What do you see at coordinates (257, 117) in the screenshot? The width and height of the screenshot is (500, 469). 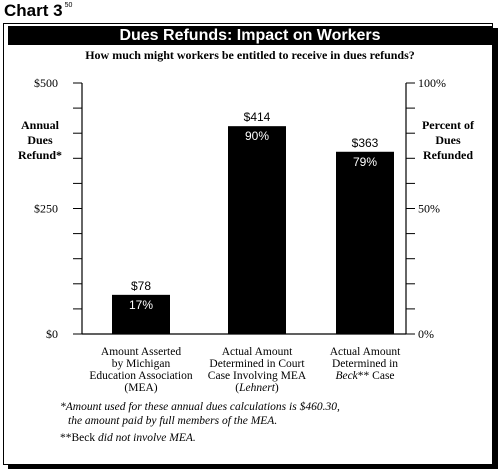 I see `bar-value-label: $414` at bounding box center [257, 117].